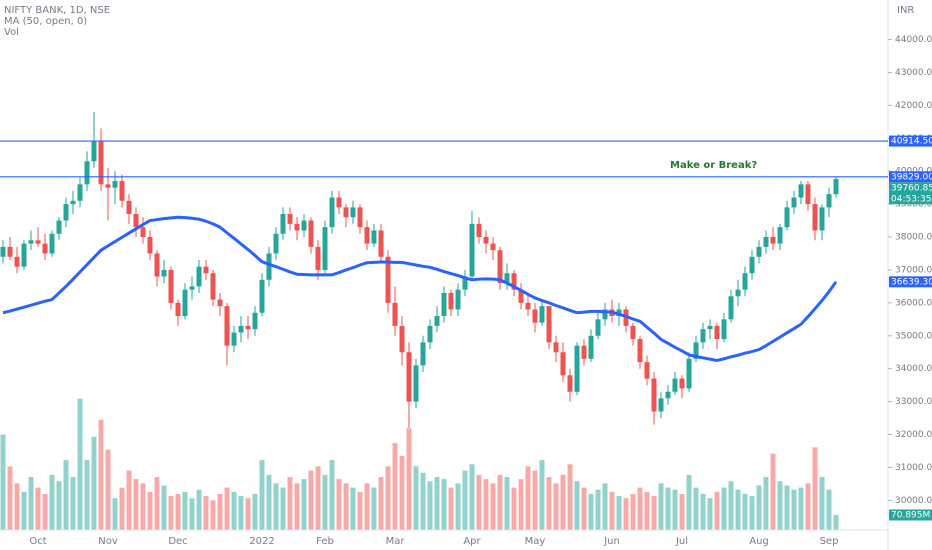 This screenshot has height=550, width=932. Describe the element at coordinates (829, 541) in the screenshot. I see `x-tick-label: Sep` at that location.